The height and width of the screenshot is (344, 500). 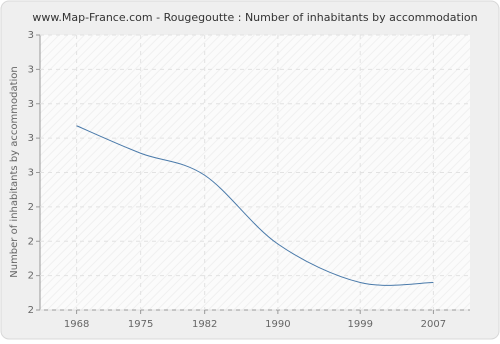 What do you see at coordinates (140, 324) in the screenshot?
I see `x-tick-label: 1975` at bounding box center [140, 324].